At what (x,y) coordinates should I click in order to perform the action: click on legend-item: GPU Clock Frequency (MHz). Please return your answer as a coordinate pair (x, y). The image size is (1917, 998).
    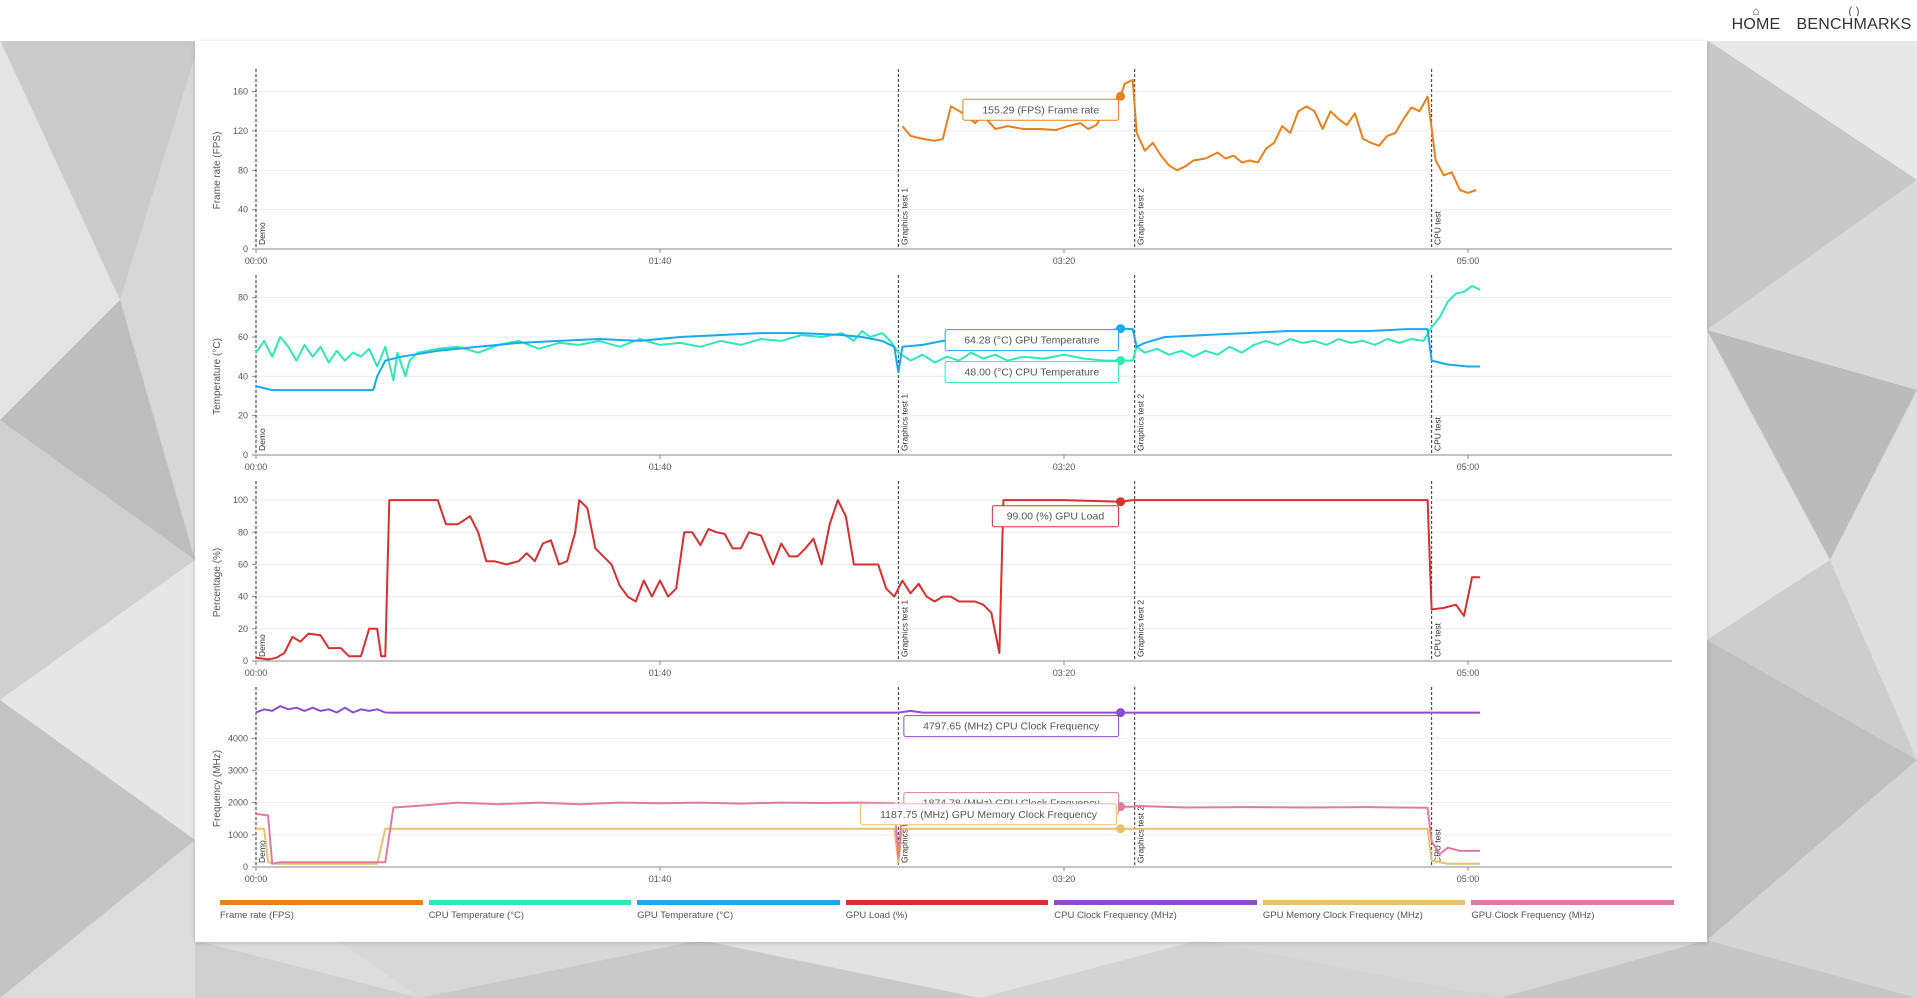
    Looking at the image, I should click on (1572, 915).